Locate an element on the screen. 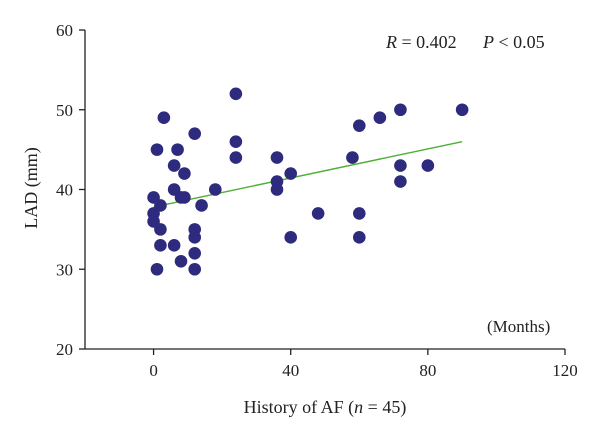  x-axis-label: History of AF (n = 45) is located at coordinates (325, 407).